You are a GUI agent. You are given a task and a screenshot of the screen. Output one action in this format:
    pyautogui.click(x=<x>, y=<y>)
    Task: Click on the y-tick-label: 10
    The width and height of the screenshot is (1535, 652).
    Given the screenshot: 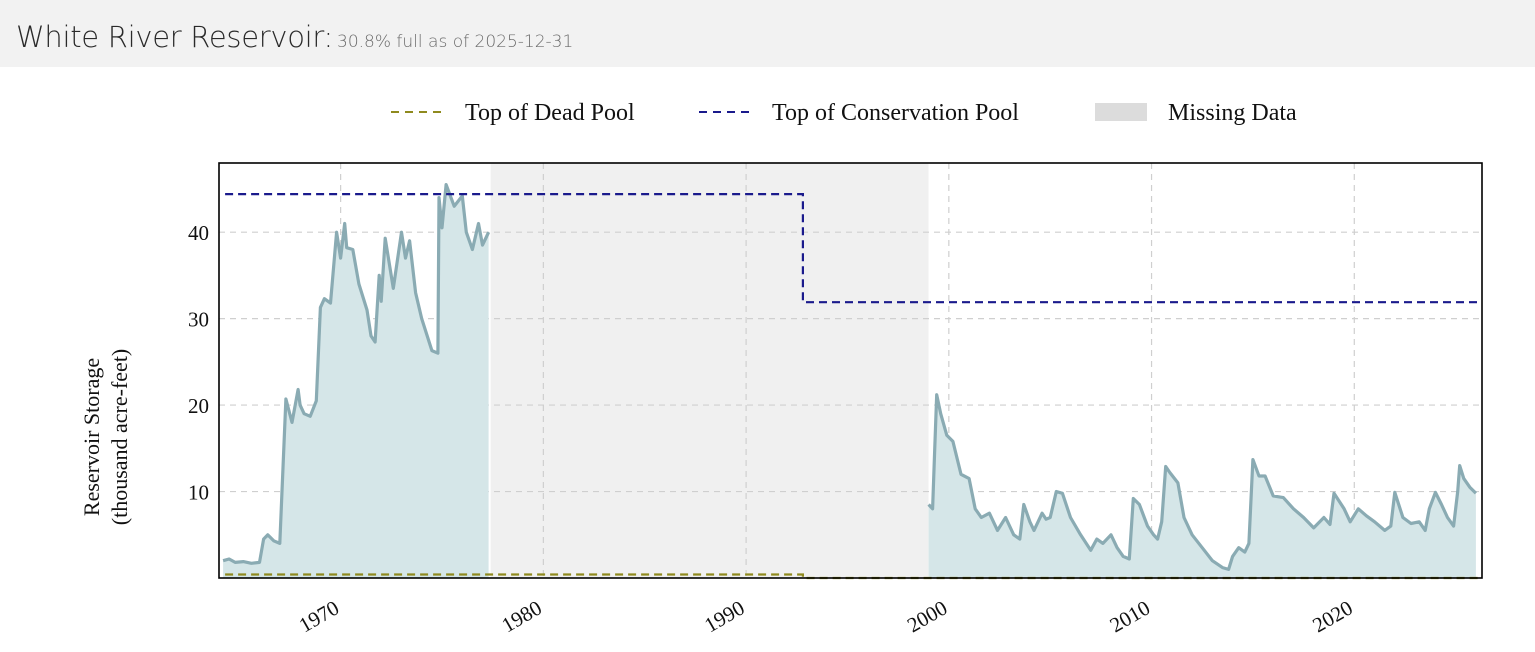 What is the action you would take?
    pyautogui.click(x=198, y=493)
    